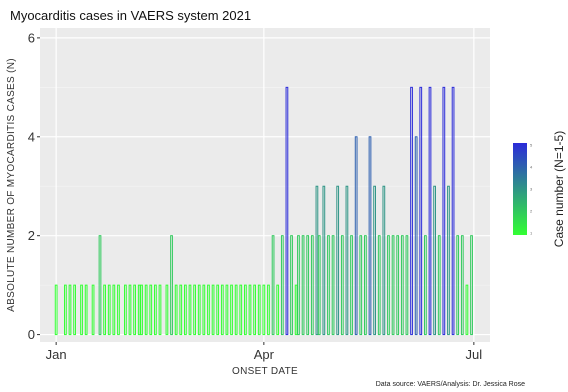 This screenshot has height=392, width=568. I want to click on legend-ticks: 5 4 3 2 1, so click(531, 189).